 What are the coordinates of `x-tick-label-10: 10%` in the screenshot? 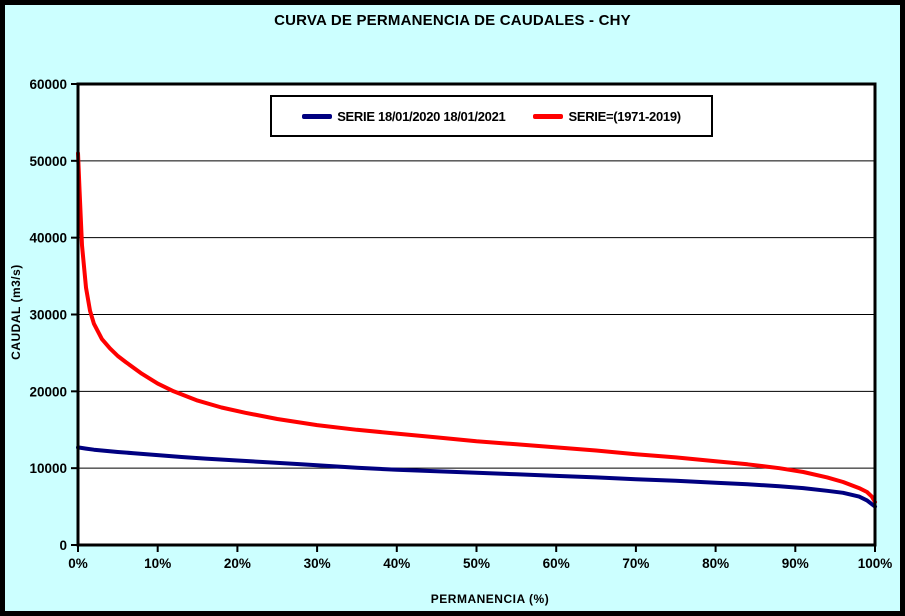 It's located at (157, 563).